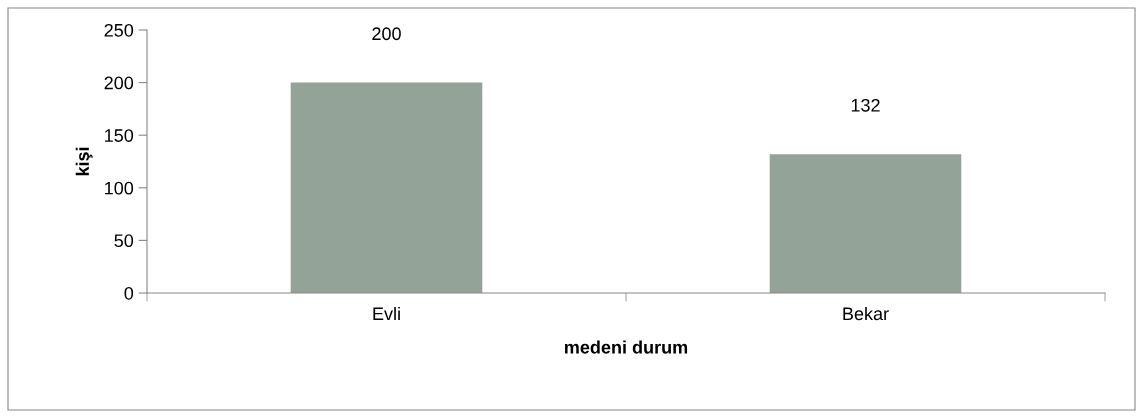 Image resolution: width=1144 pixels, height=418 pixels. What do you see at coordinates (119, 135) in the screenshot?
I see `y-tick-label: 150` at bounding box center [119, 135].